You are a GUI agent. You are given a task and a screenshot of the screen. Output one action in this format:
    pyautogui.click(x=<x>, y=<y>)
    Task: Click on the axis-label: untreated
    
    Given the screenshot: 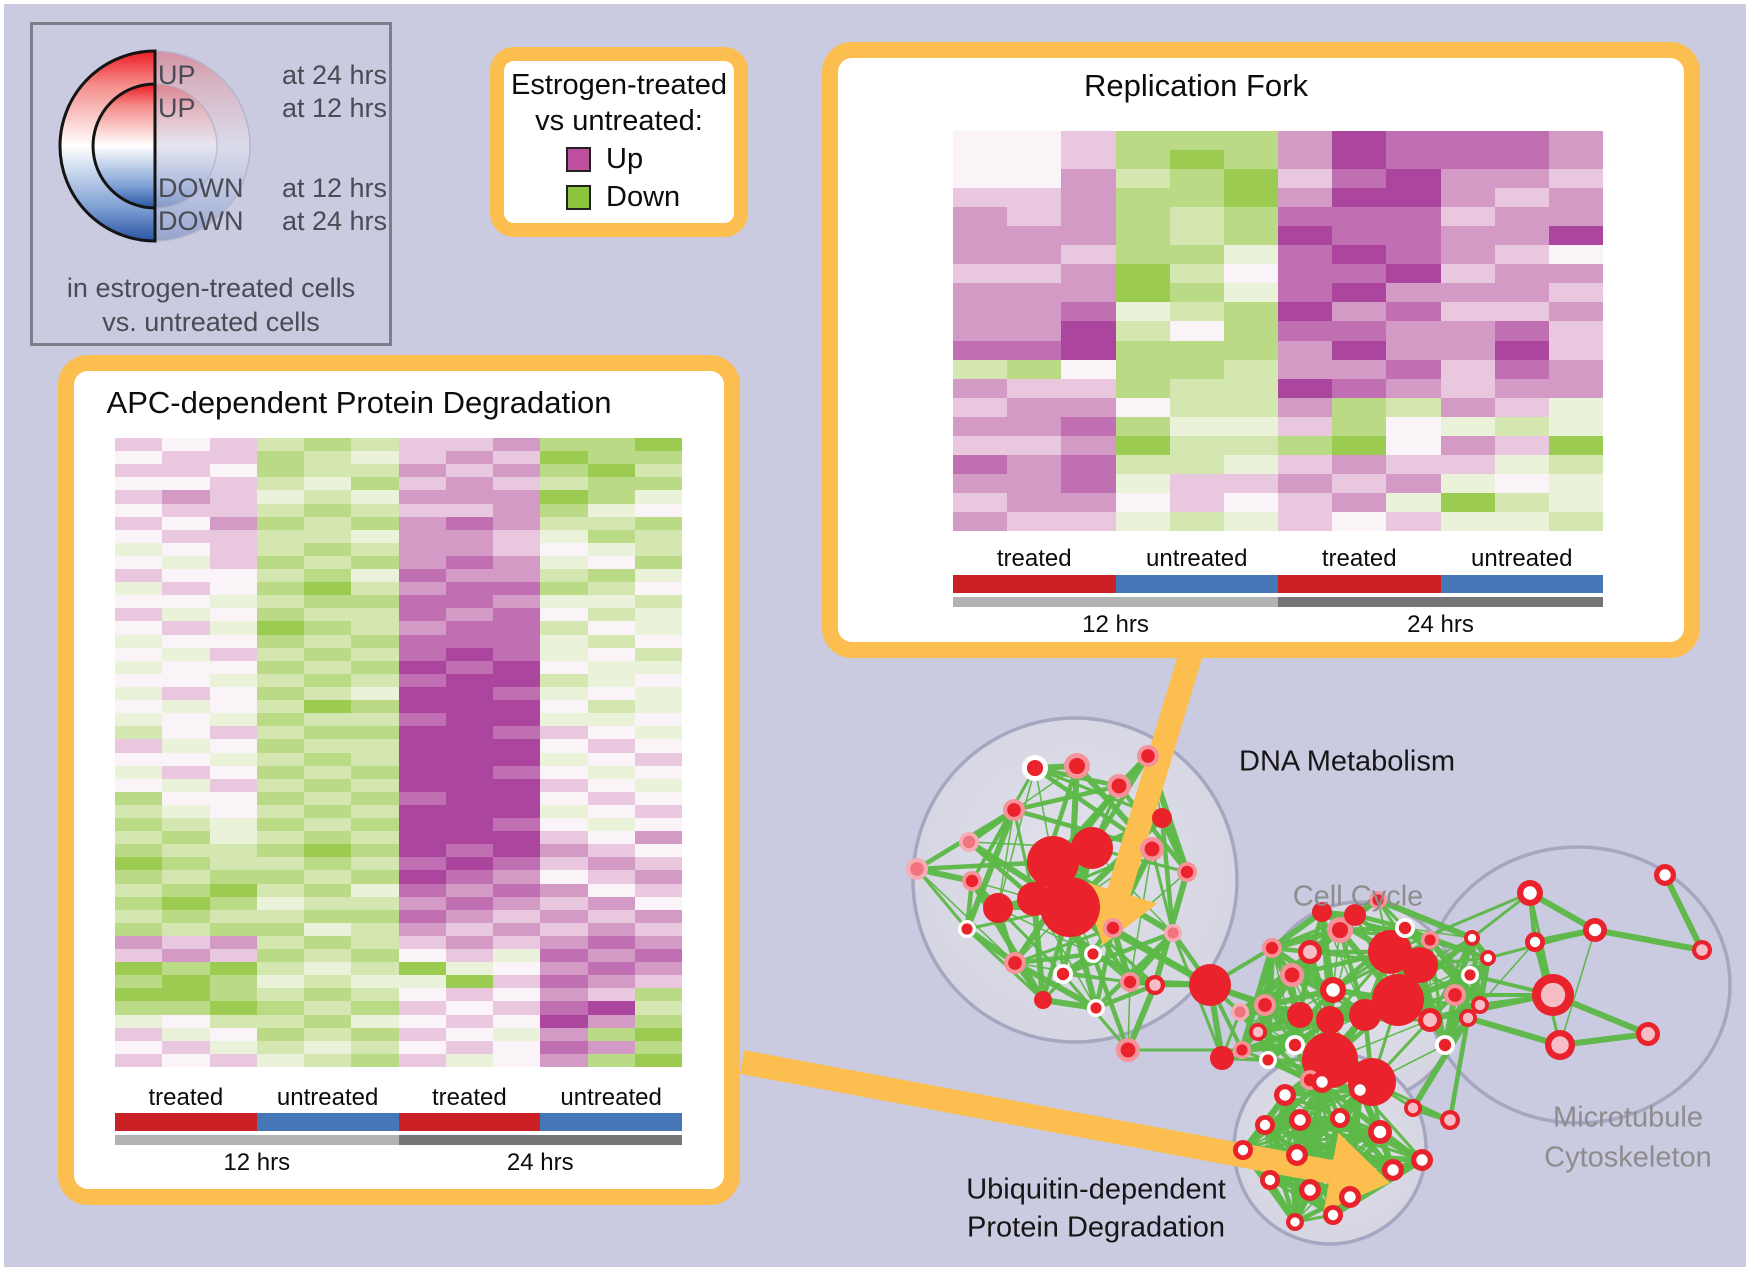 What is the action you would take?
    pyautogui.click(x=1197, y=558)
    